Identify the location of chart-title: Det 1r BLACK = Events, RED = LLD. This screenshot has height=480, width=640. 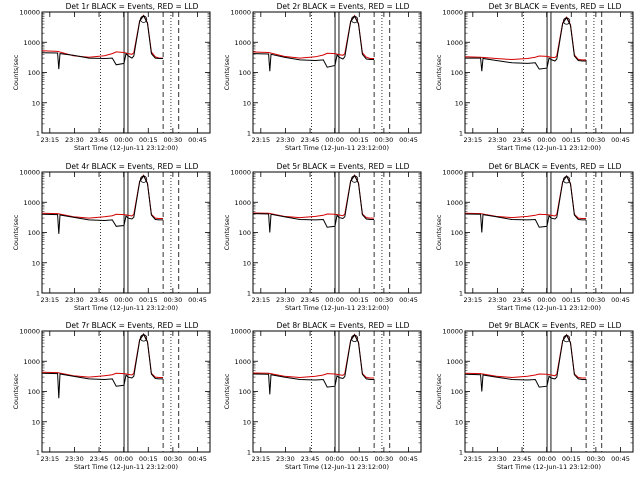
(132, 6).